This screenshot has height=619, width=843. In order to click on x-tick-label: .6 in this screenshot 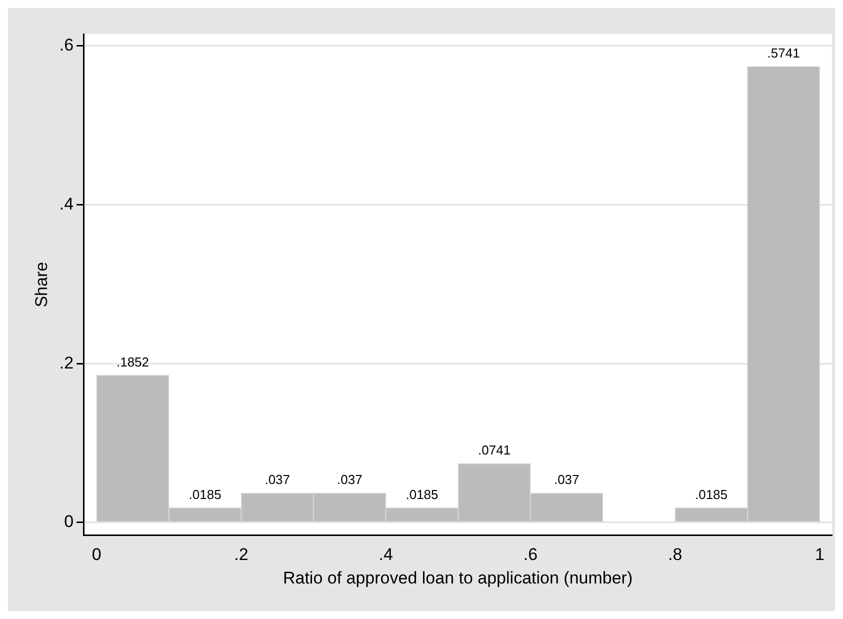, I will do `click(530, 554)`.